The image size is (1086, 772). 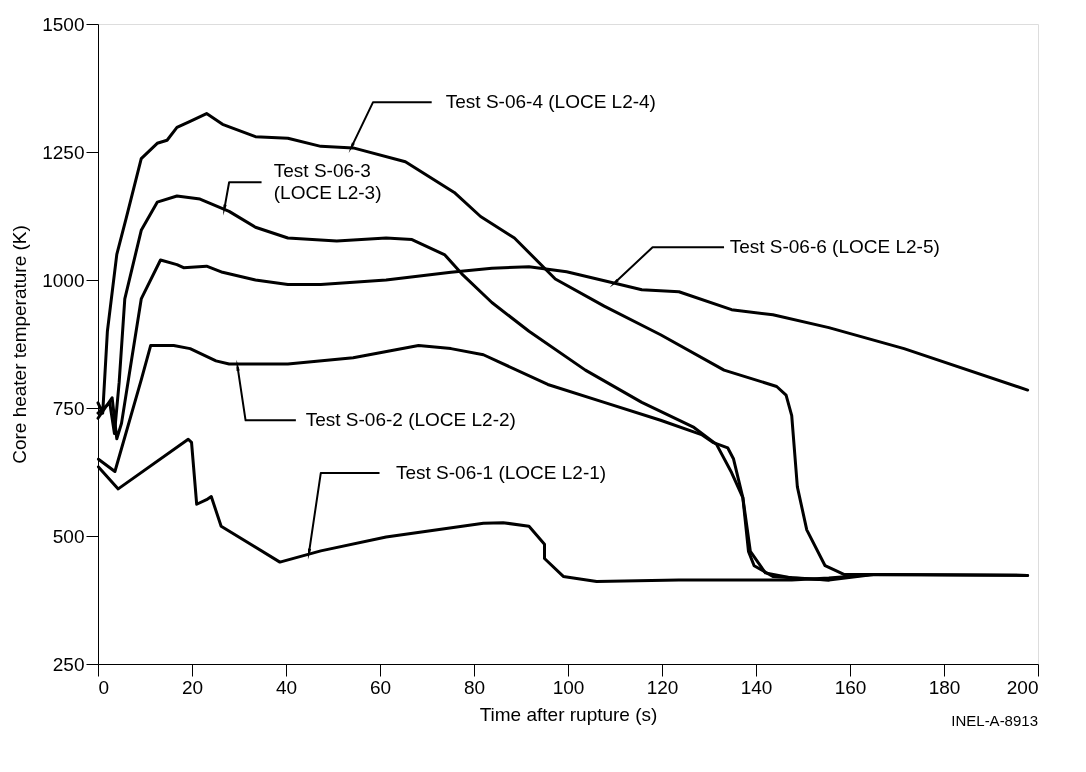 What do you see at coordinates (68, 664) in the screenshot?
I see `y-tick-label: 250` at bounding box center [68, 664].